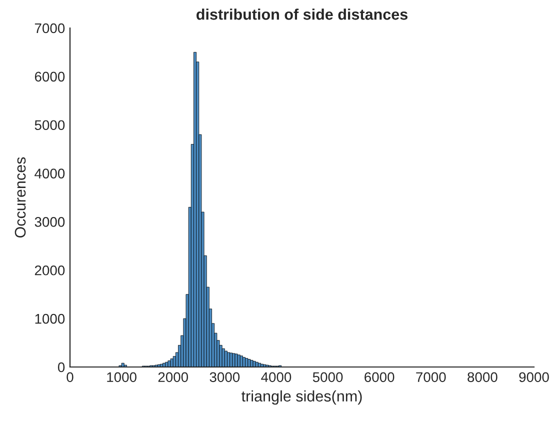 This screenshot has width=558, height=445. What do you see at coordinates (61, 367) in the screenshot?
I see `y-tick-label: 0` at bounding box center [61, 367].